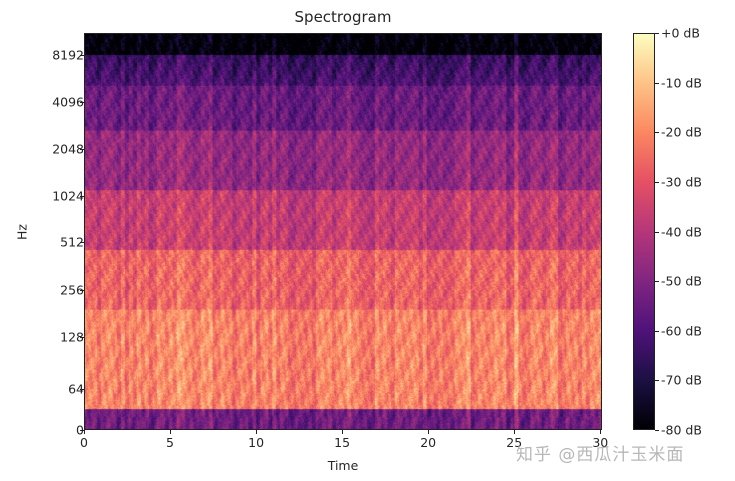 The height and width of the screenshot is (481, 735). I want to click on colorbar-tick-label: +0 dB, so click(680, 33).